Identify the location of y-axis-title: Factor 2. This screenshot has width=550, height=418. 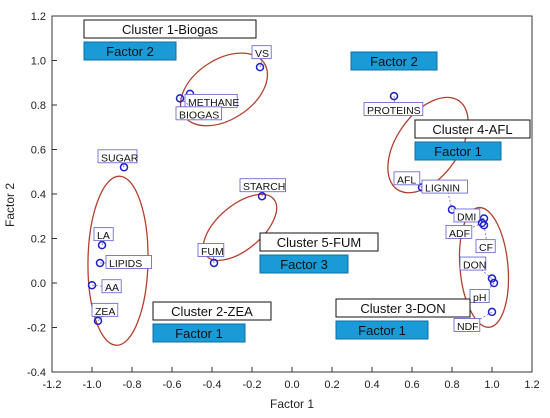
(10, 205).